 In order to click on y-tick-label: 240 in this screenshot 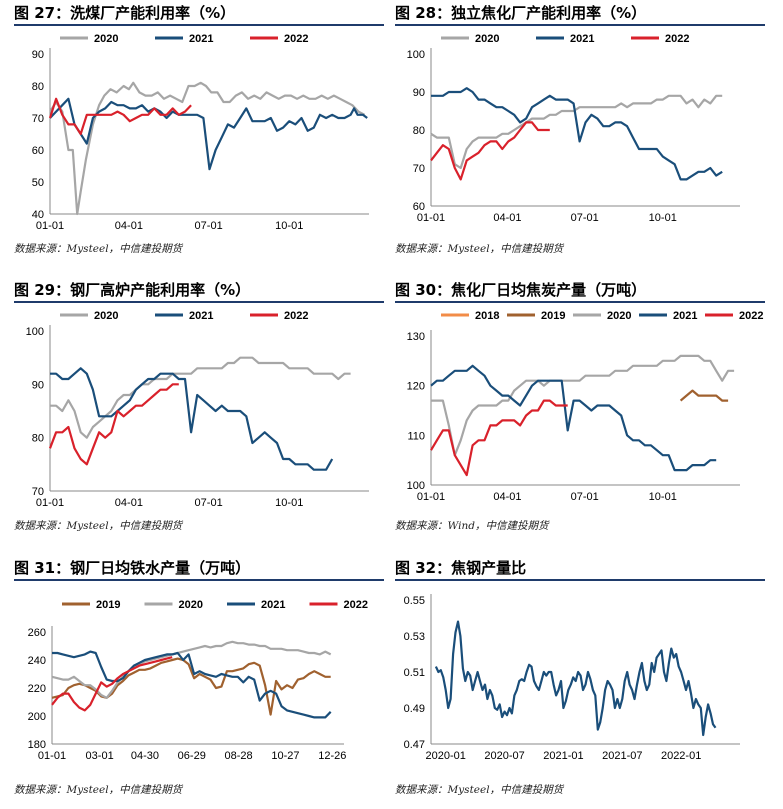, I will do `click(37, 661)`.